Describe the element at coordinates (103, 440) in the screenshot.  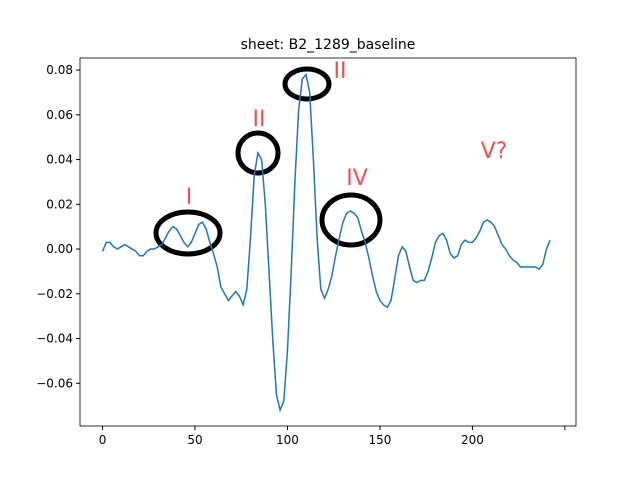
I see `x-tick-label: 0` at that location.